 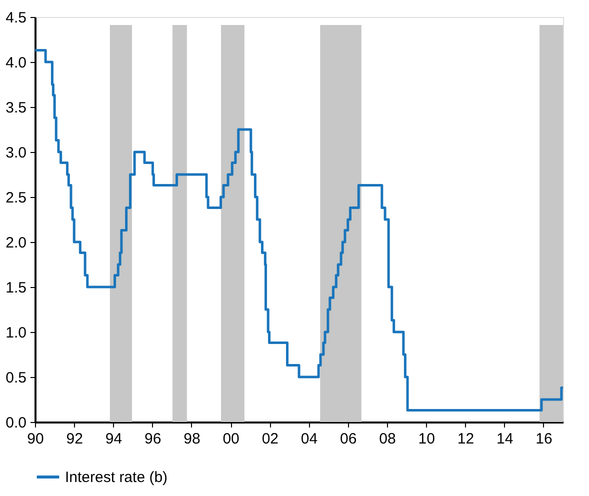 What do you see at coordinates (309, 439) in the screenshot?
I see `x-tick-label: 04` at bounding box center [309, 439].